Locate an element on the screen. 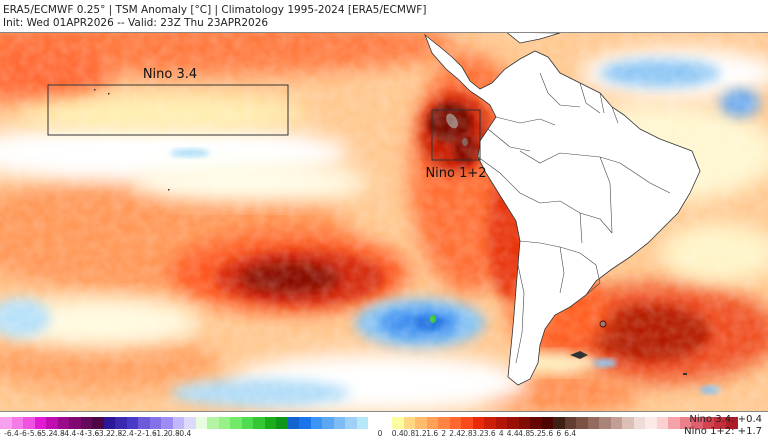 The image size is (768, 444). colorbar-tick-label: -2.8 is located at coordinates (115, 433).